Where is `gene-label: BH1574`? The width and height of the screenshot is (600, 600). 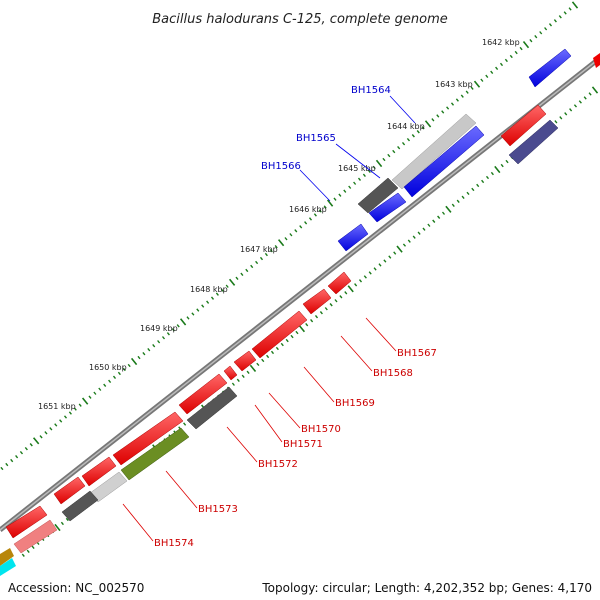 gene-label: BH1574 is located at coordinates (174, 543).